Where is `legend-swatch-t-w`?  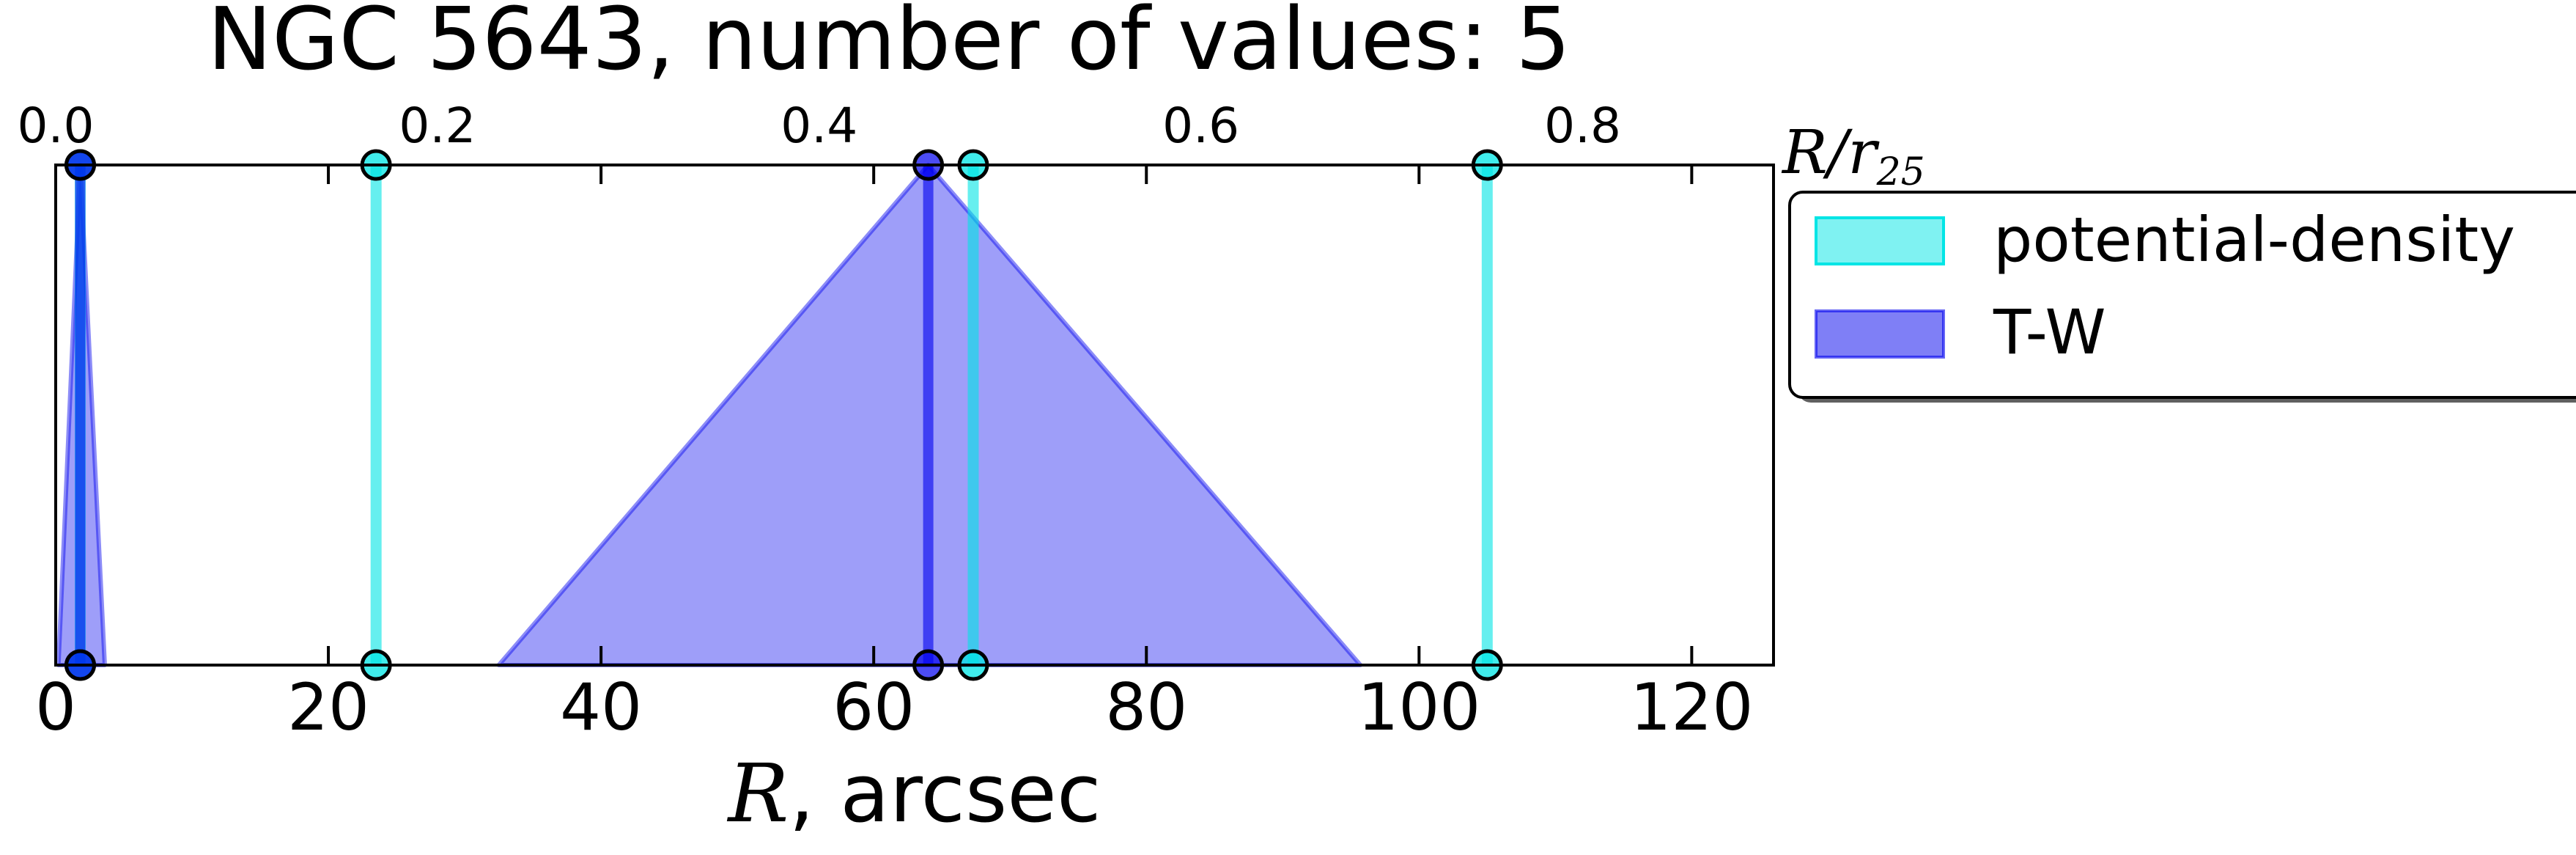 legend-swatch-t-w is located at coordinates (1880, 334).